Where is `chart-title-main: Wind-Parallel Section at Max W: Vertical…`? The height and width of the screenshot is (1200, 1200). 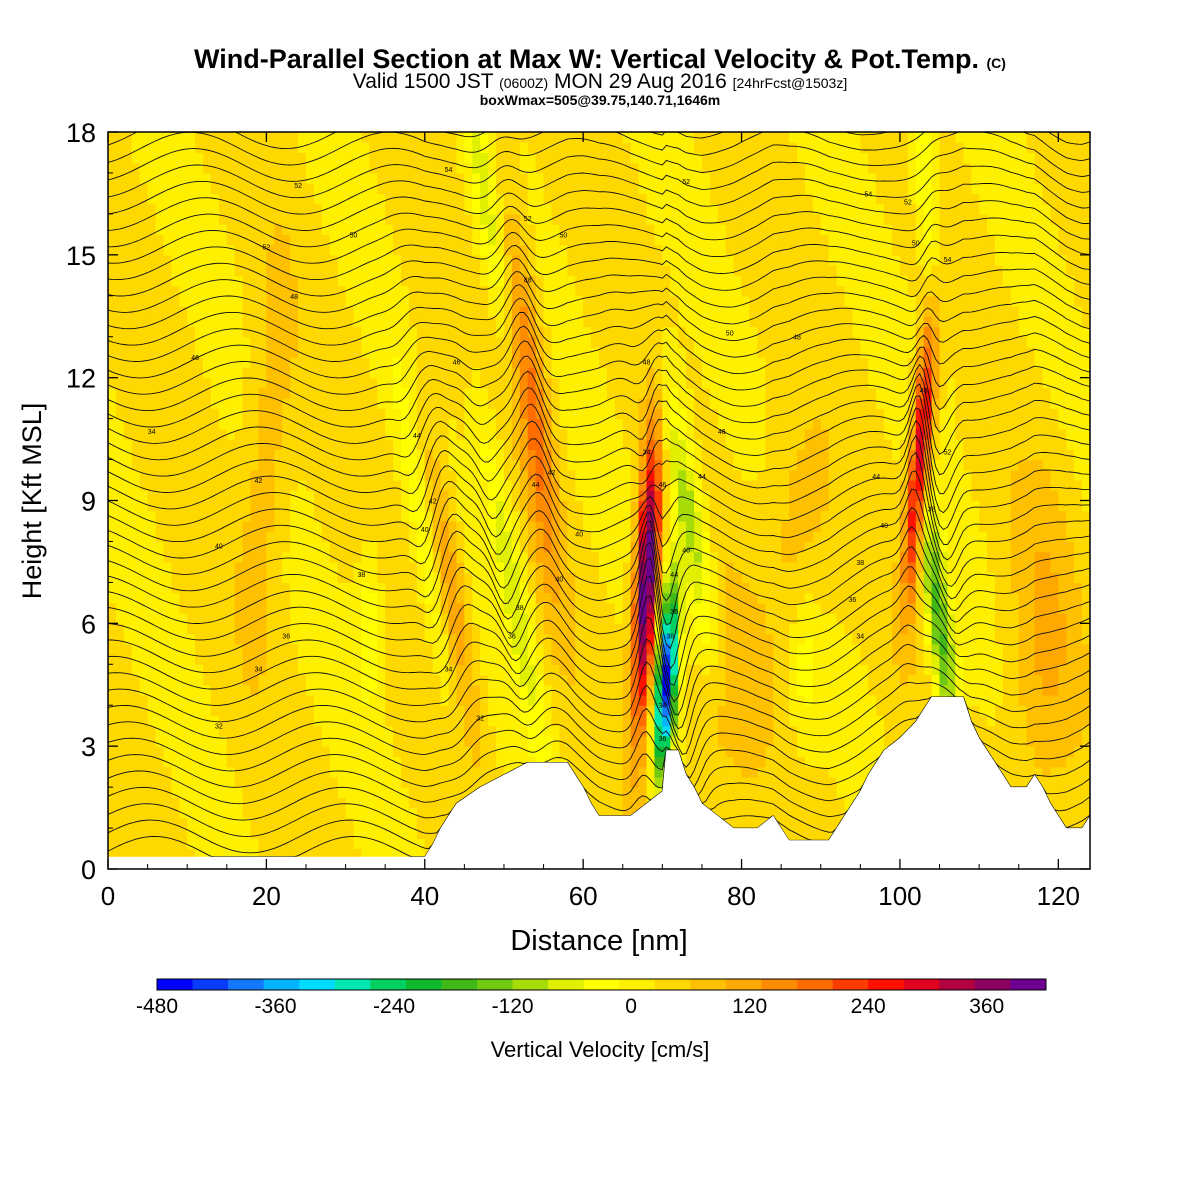
chart-title-main: Wind-Parallel Section at Max W: Vertical… is located at coordinates (586, 59).